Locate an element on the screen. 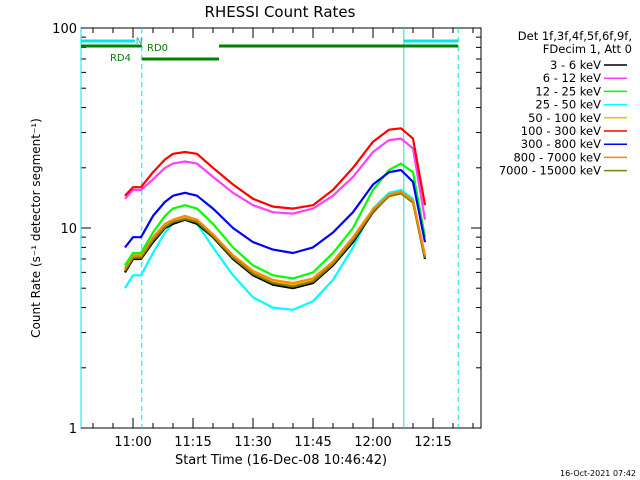  x-tick-label: 11:00 is located at coordinates (132, 442).